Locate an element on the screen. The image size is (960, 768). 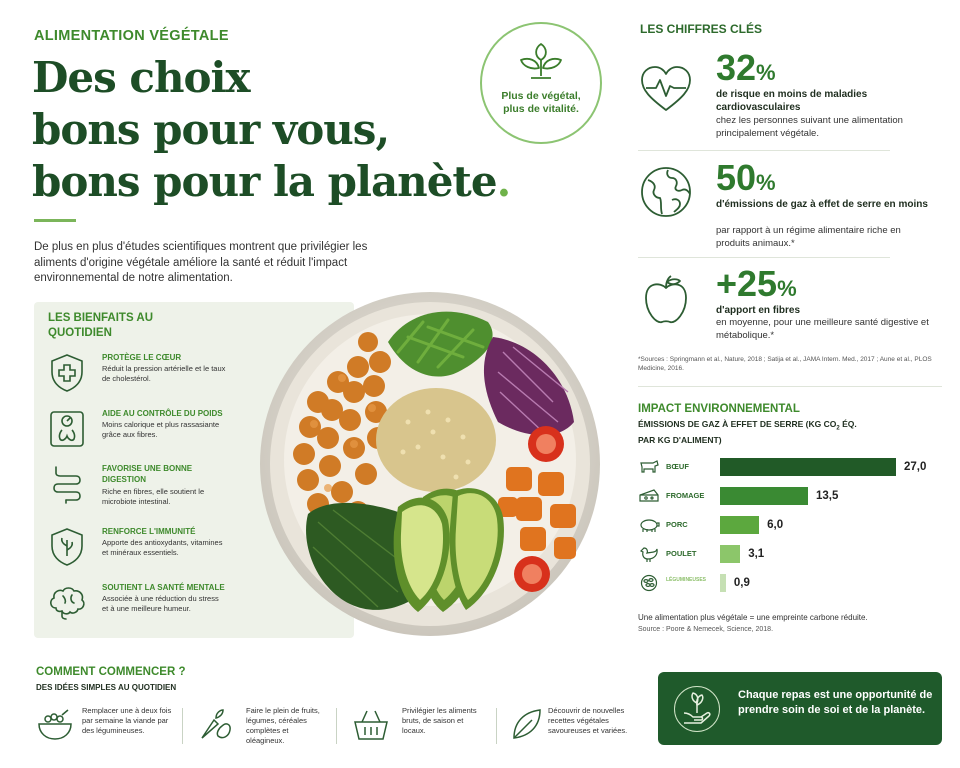
vitality-badge: Plus de végétal, plus de vitalité. is located at coordinates (541, 83).